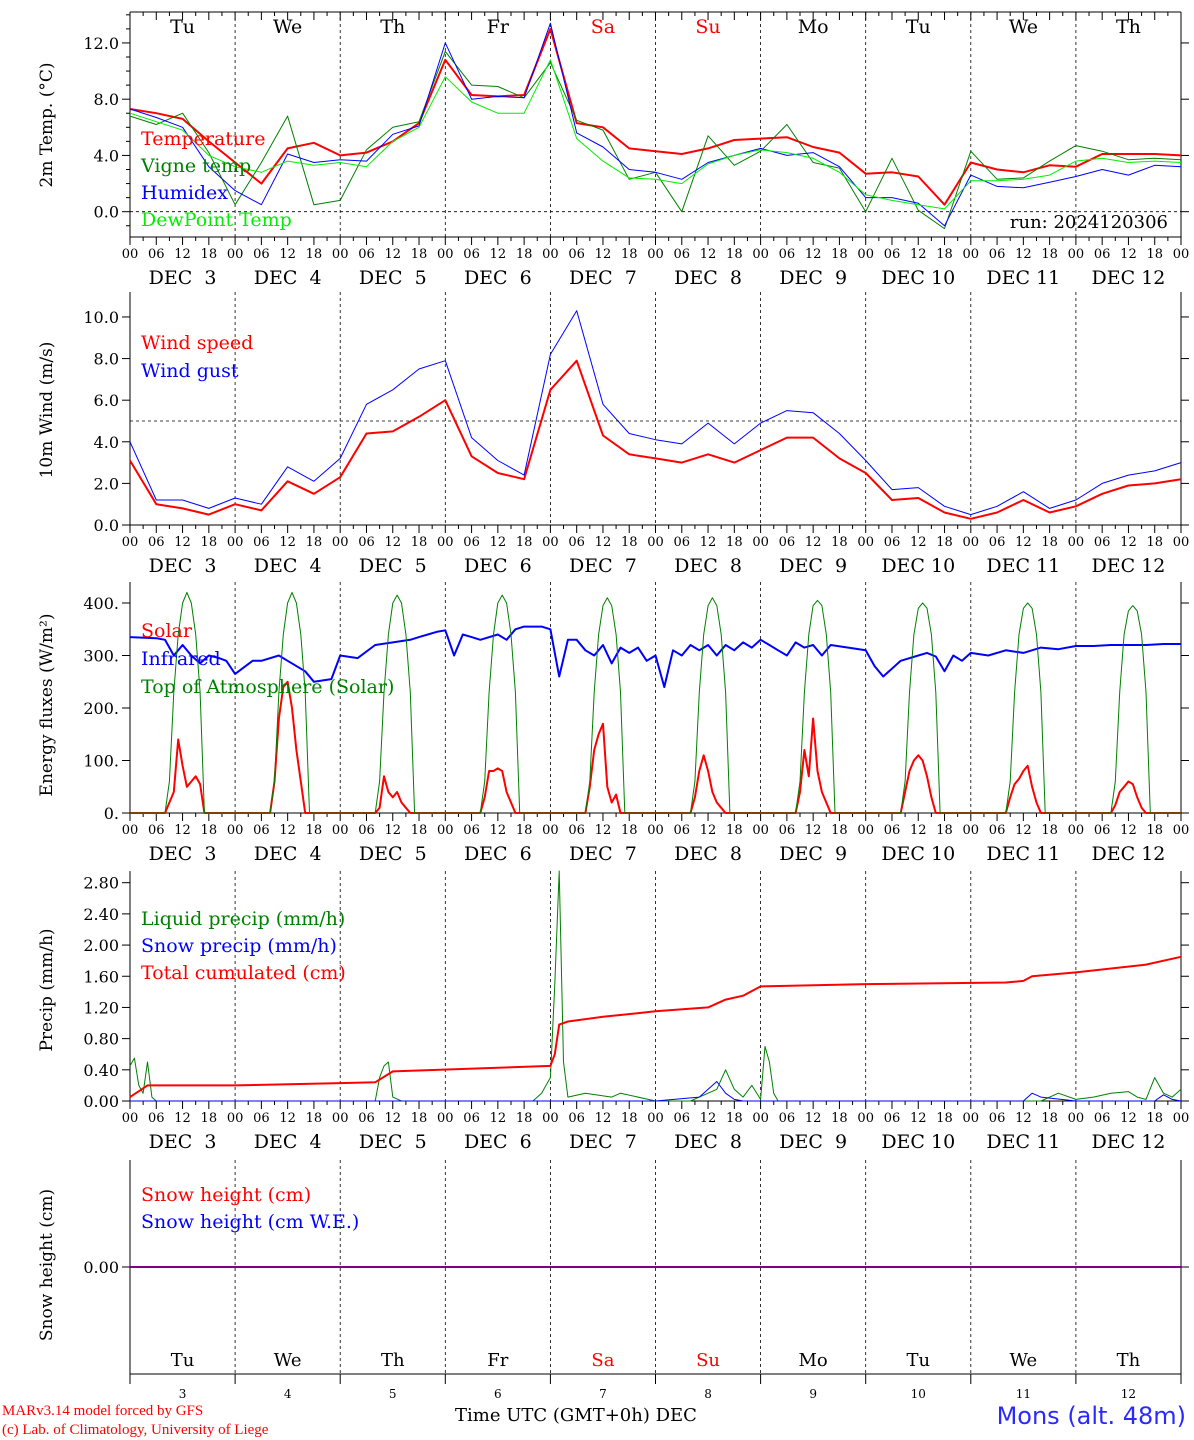  Describe the element at coordinates (216, 220) in the screenshot. I see `legend-entry: DewPoint Temp` at that location.